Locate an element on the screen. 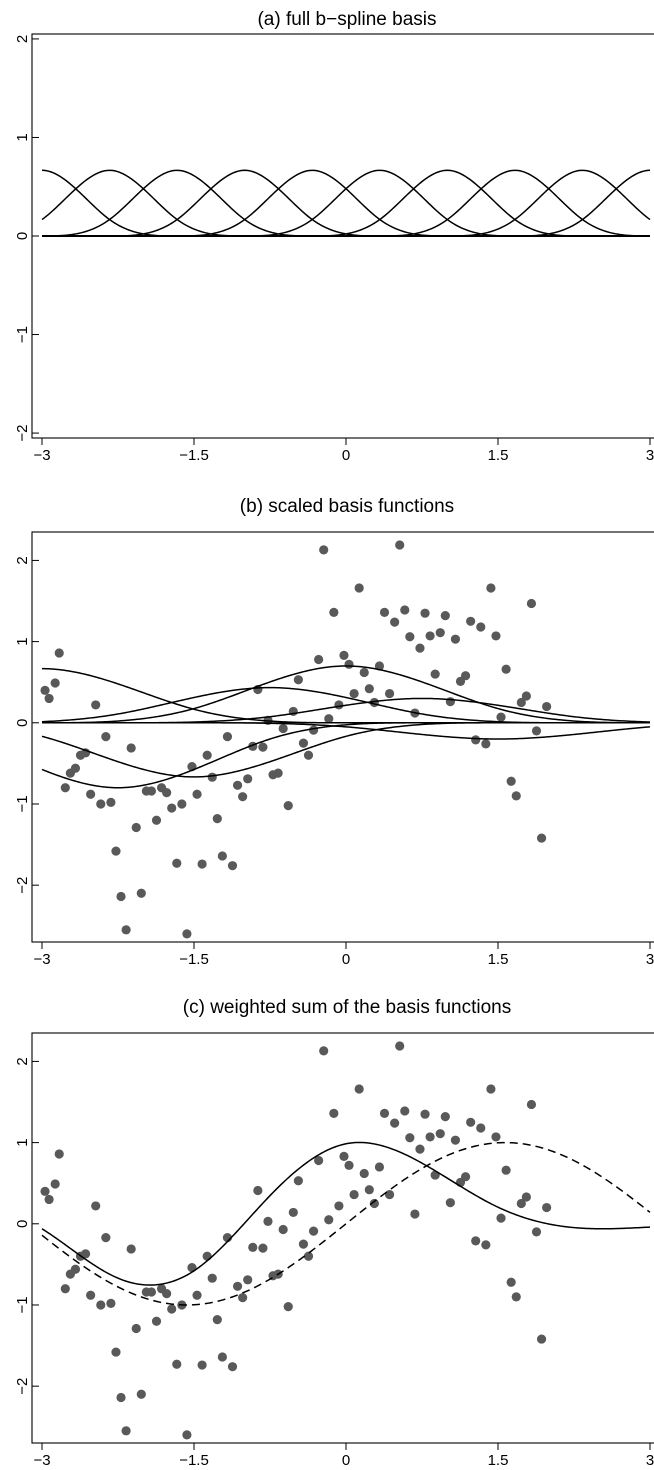 This screenshot has width=654, height=1470. y-tick-label: −1 is located at coordinates (22, 1304).